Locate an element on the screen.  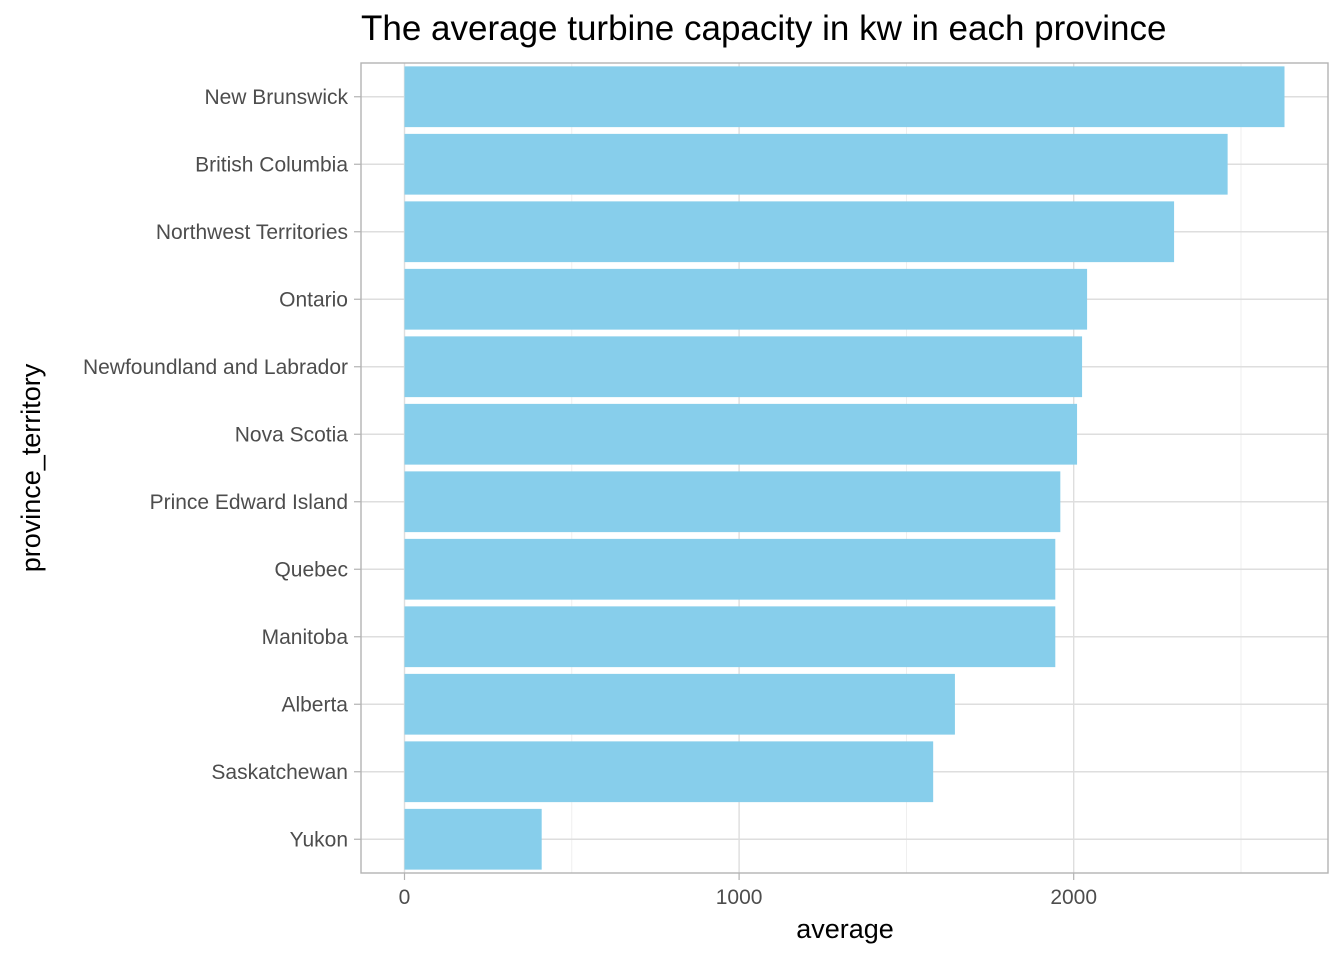
x-axis: 0 1000 2000 is located at coordinates (748, 891).